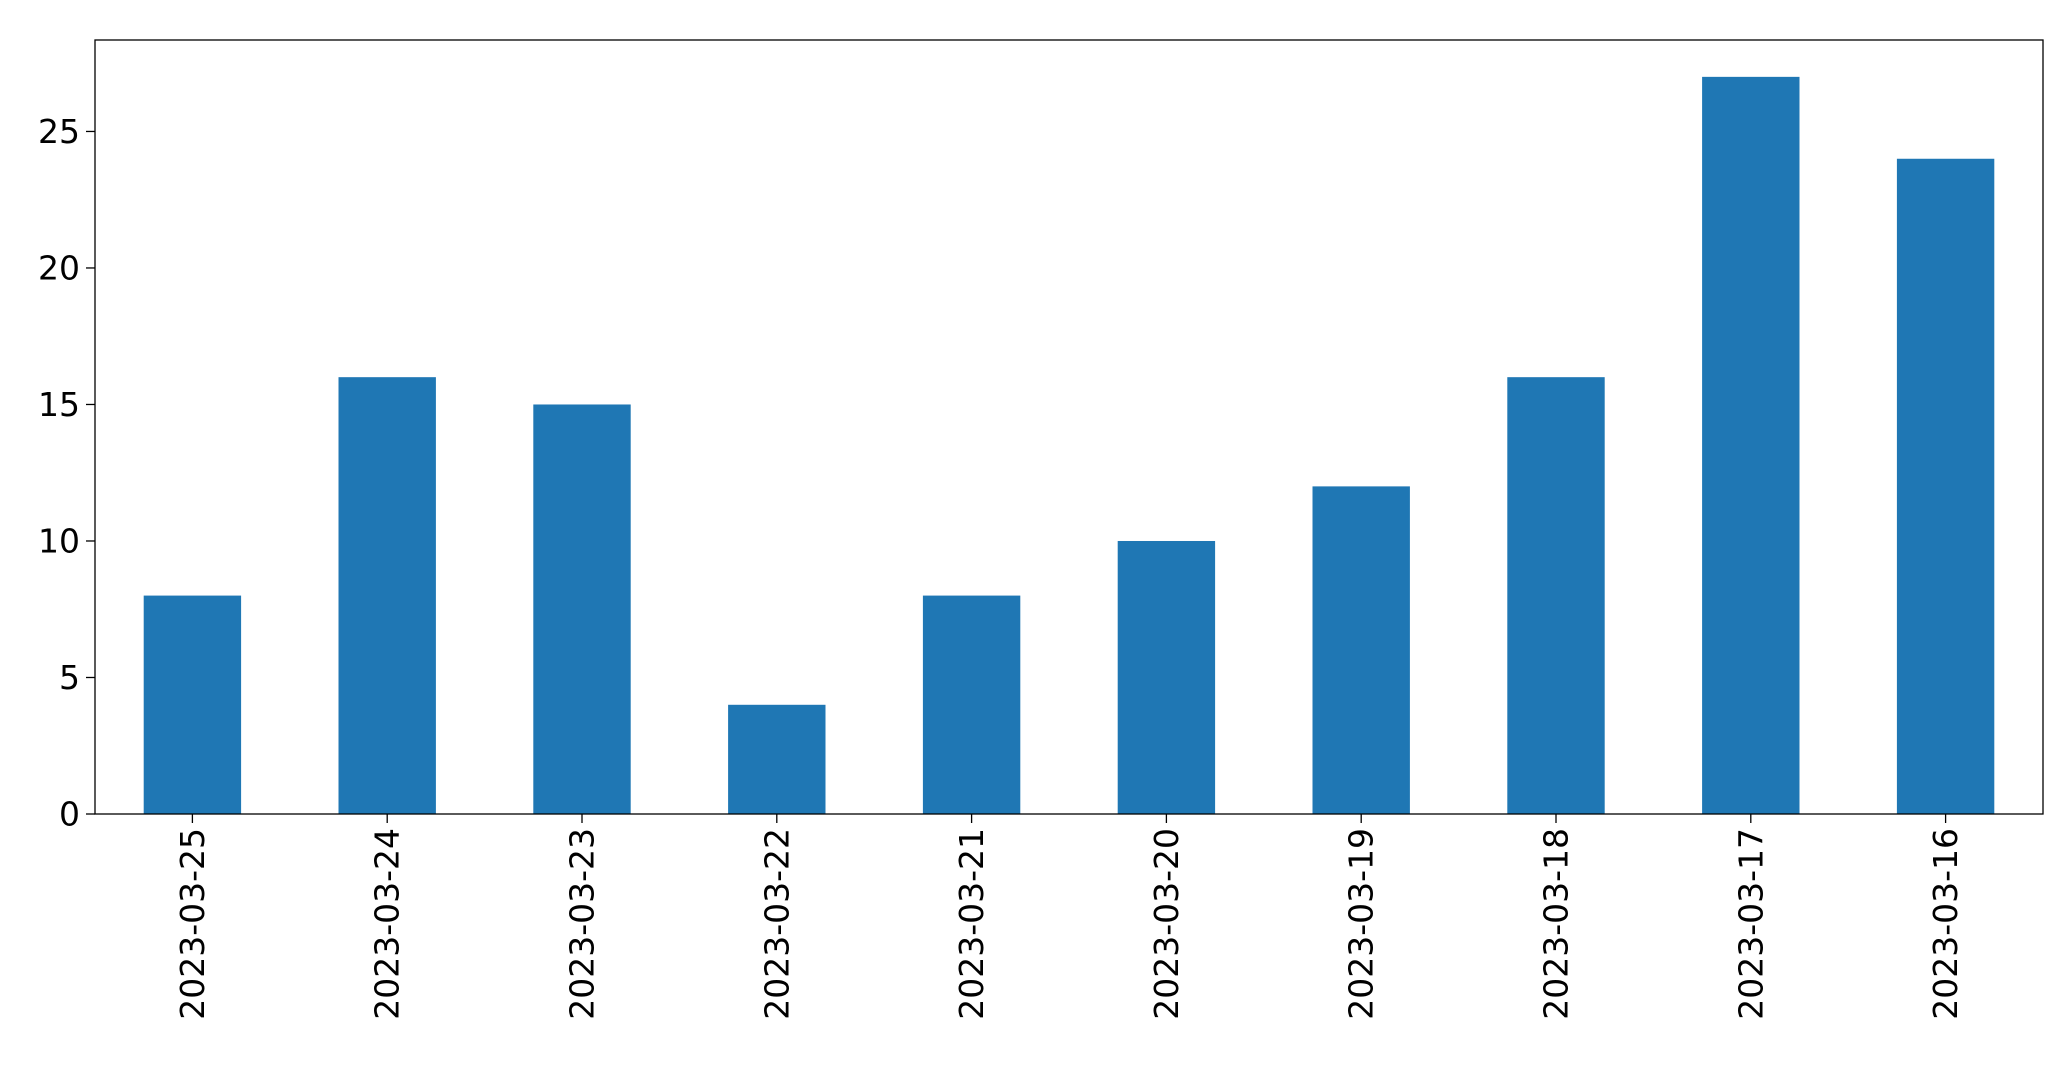 The image size is (2071, 1066). Describe the element at coordinates (1945, 924) in the screenshot. I see `x-tick-label: 2023-03-16` at that location.